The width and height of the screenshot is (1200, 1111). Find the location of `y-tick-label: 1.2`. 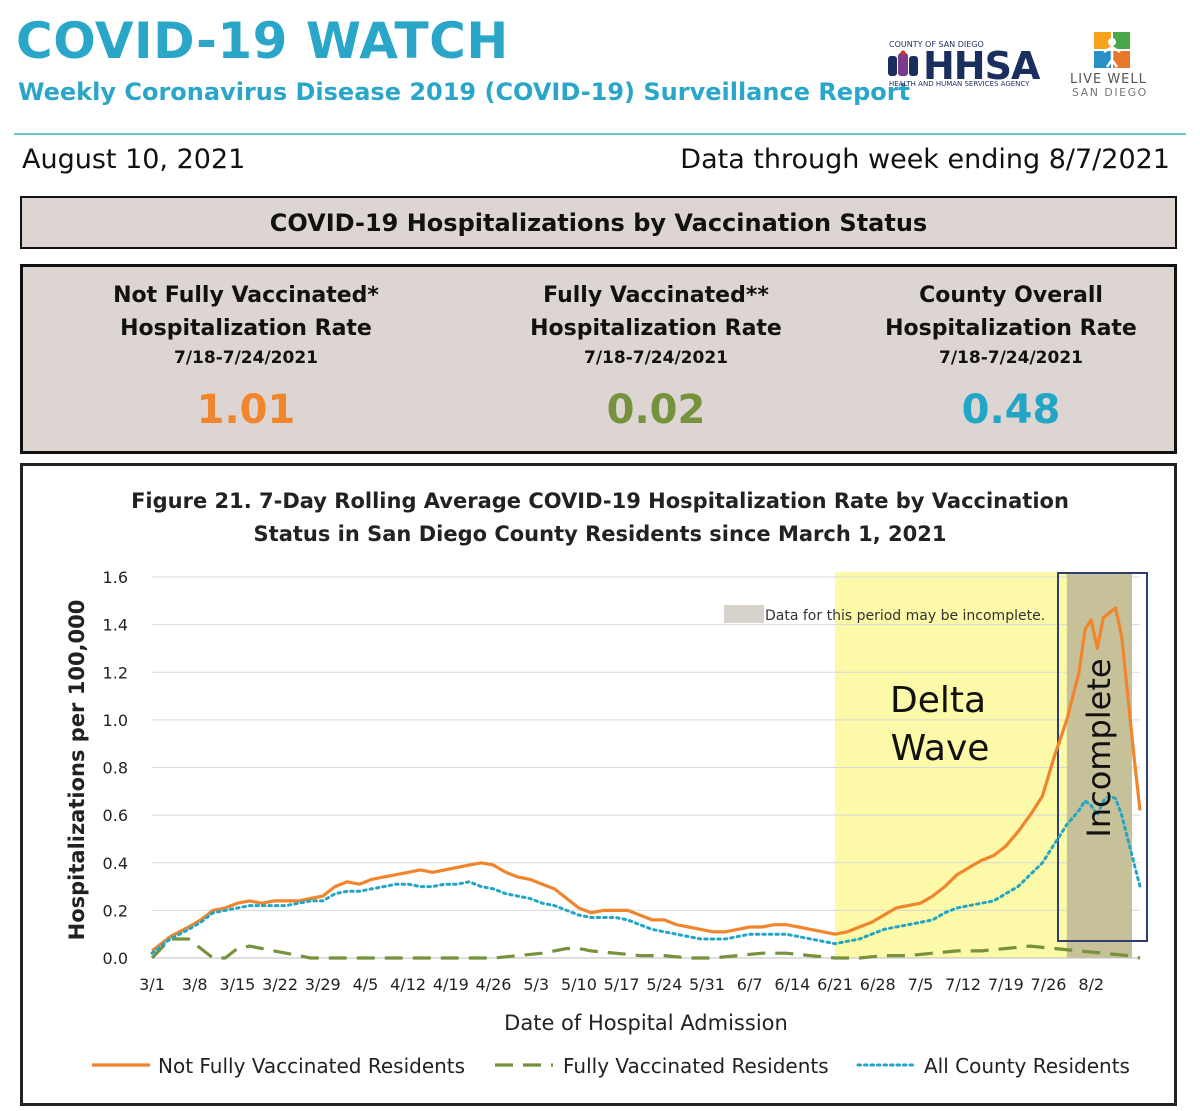

y-tick-label: 1.2 is located at coordinates (115, 672).